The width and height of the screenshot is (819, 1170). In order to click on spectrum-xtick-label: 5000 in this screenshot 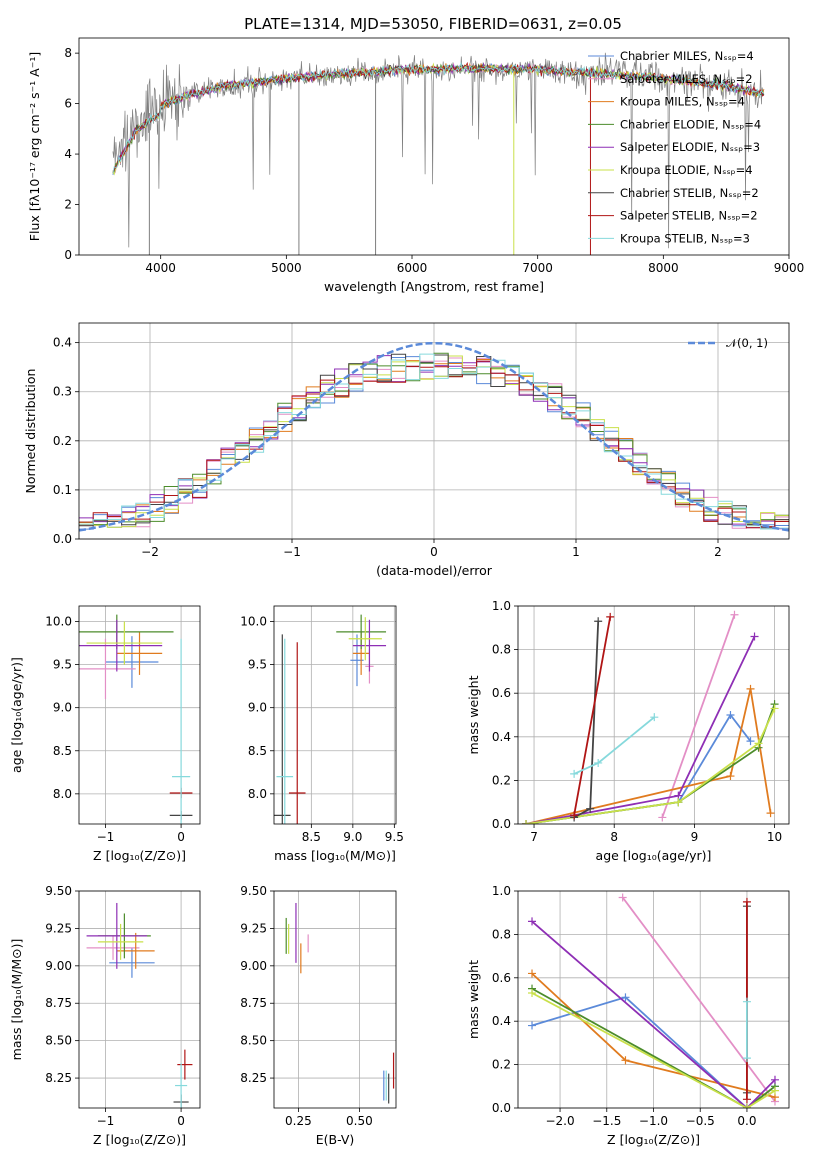, I will do `click(286, 268)`.